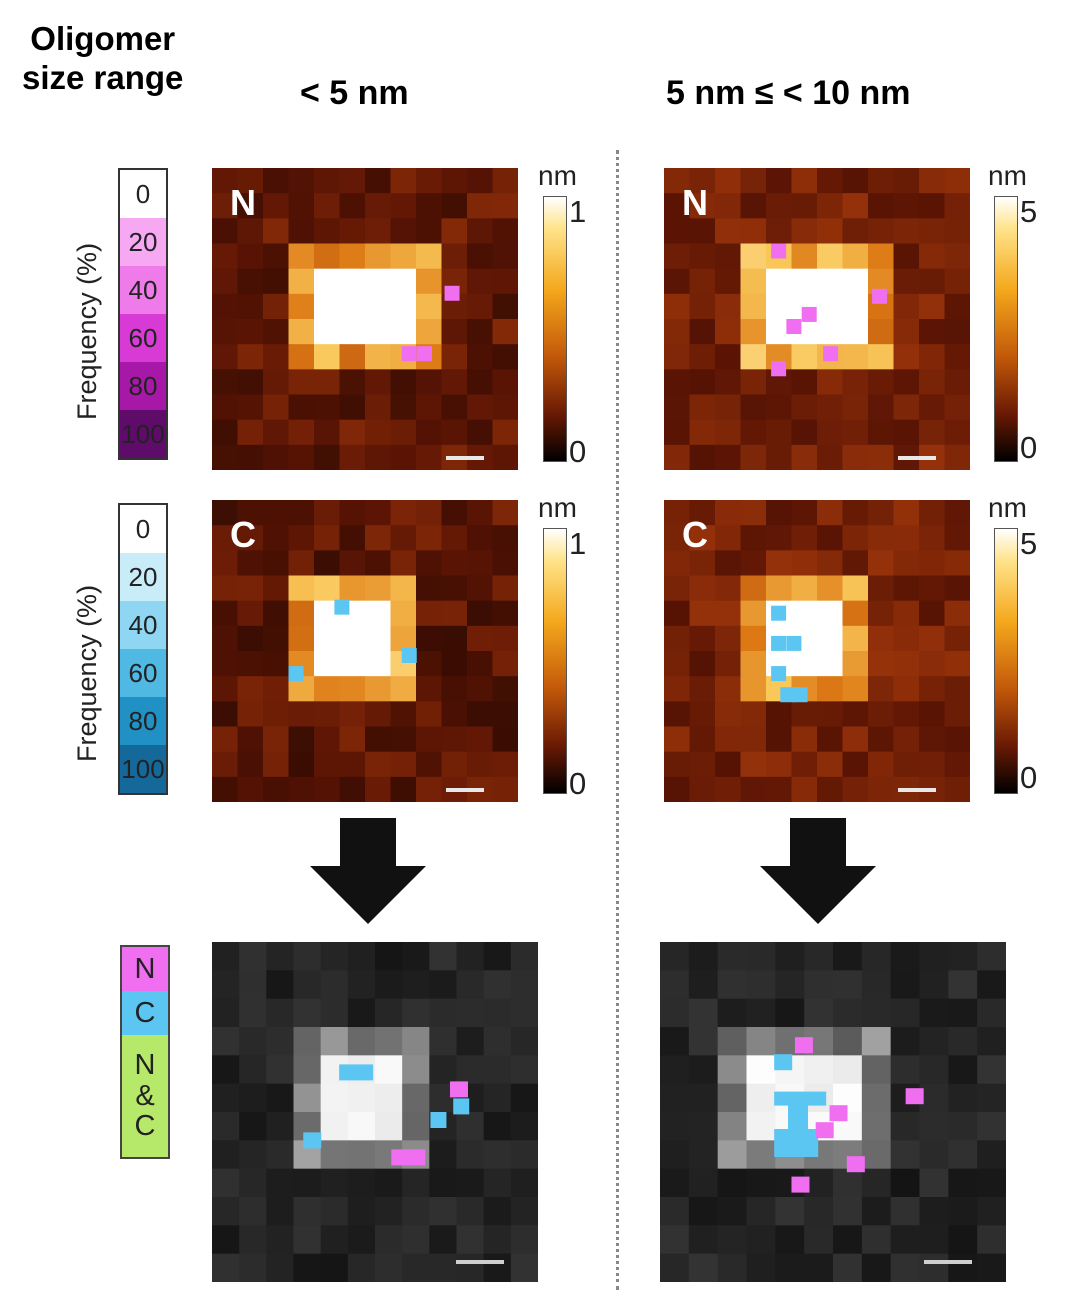  Describe the element at coordinates (578, 451) in the screenshot. I see `colorbar-min-n-small: 0` at that location.